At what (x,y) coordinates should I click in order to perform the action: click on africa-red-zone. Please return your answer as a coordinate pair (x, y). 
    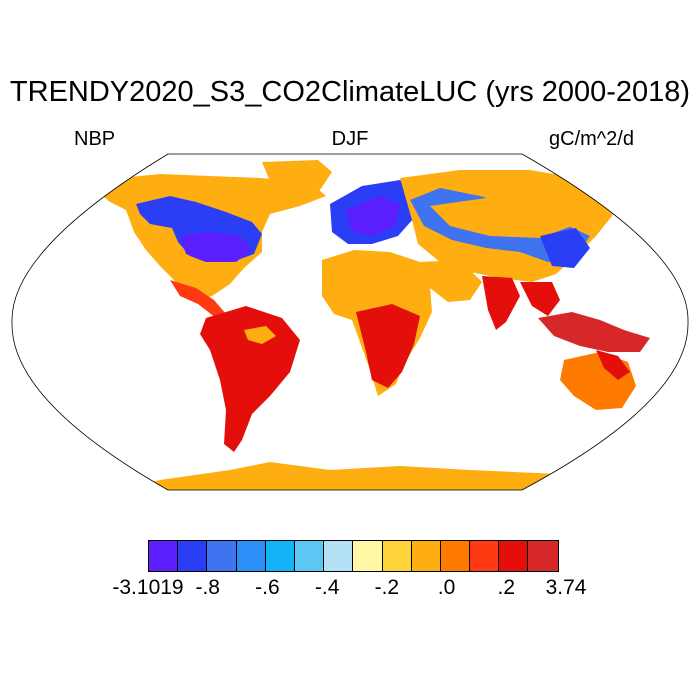
    Looking at the image, I should click on (388, 346).